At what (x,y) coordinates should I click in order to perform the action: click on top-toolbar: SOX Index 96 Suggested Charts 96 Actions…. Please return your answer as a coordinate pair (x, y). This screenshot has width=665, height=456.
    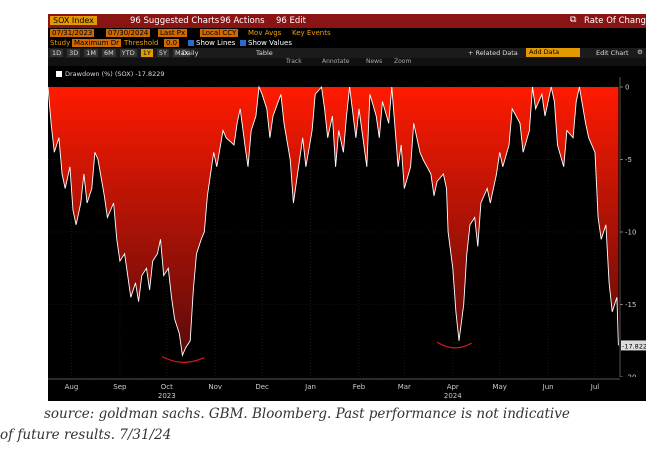
    Looking at the image, I should click on (347, 21).